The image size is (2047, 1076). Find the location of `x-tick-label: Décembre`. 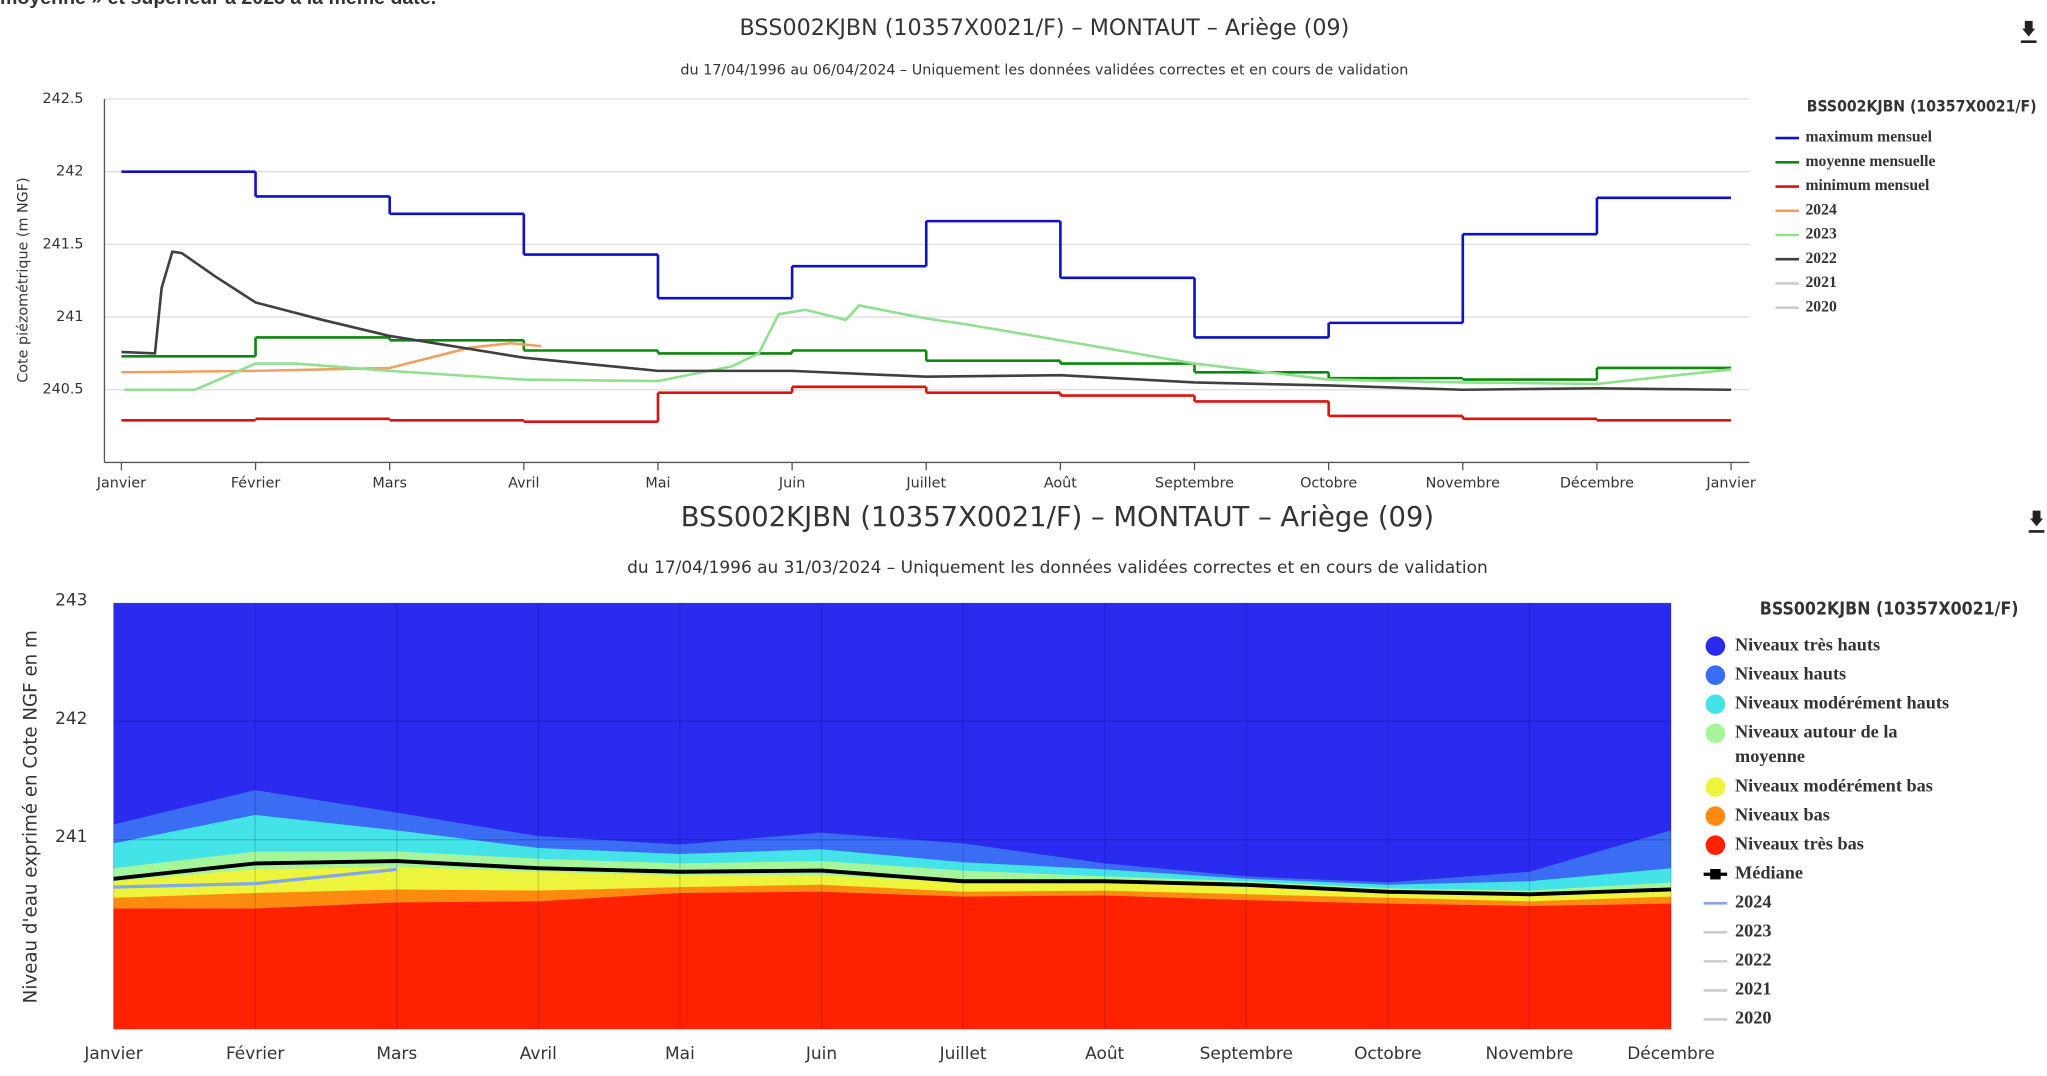

x-tick-label: Décembre is located at coordinates (1671, 1053).